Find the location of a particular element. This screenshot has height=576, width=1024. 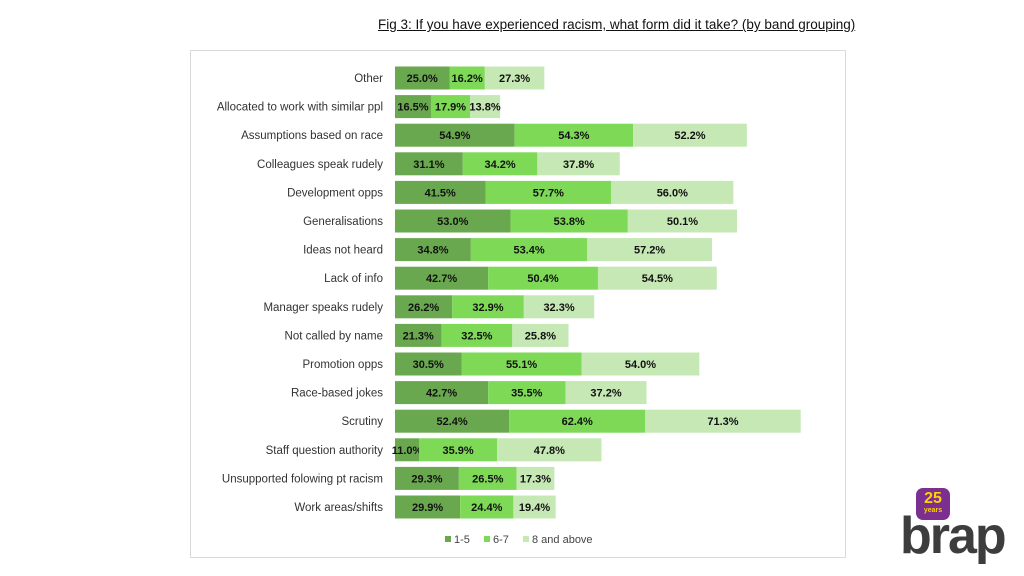

data-label: 16.2% is located at coordinates (467, 79).